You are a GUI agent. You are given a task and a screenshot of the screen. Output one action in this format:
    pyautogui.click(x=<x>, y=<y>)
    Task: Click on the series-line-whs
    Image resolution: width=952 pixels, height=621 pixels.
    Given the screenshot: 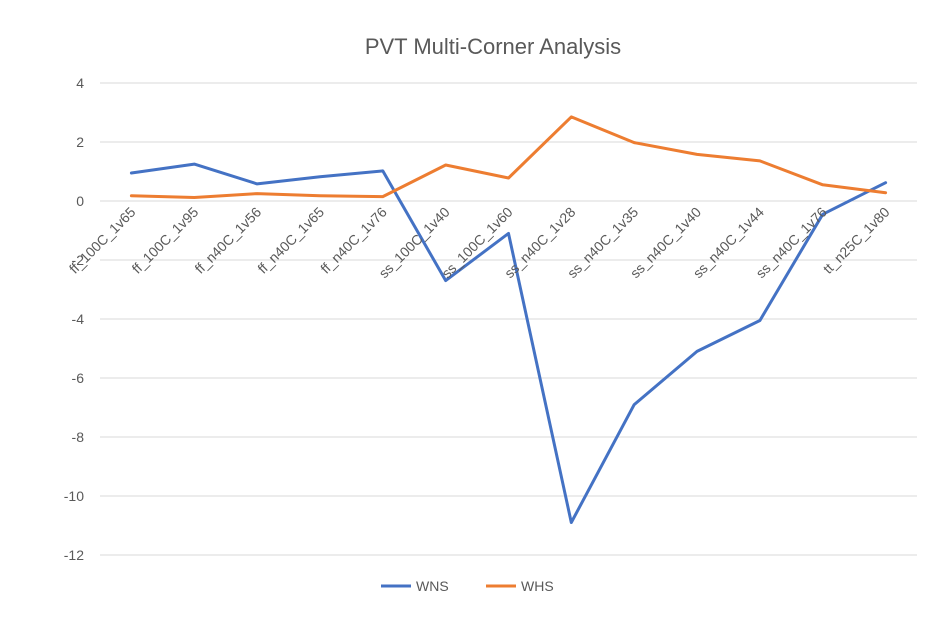 What is the action you would take?
    pyautogui.click(x=508, y=157)
    